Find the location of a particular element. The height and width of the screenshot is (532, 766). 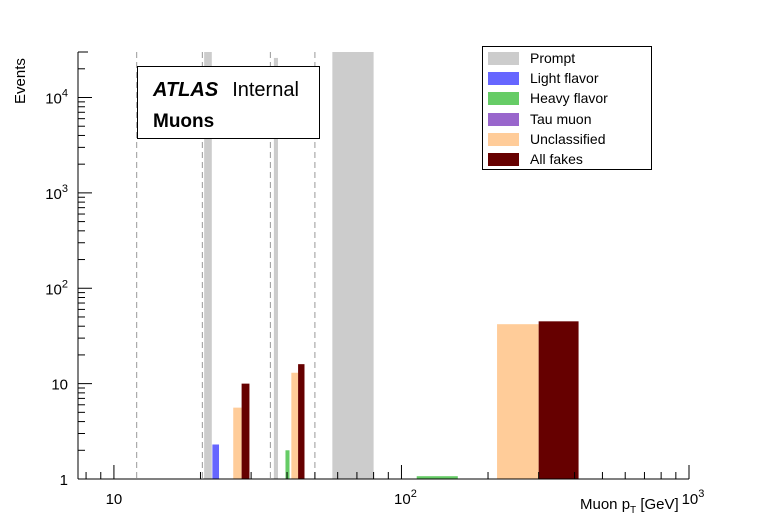

legend-item-heavy-flavor: Heavy flavor is located at coordinates (568, 98).